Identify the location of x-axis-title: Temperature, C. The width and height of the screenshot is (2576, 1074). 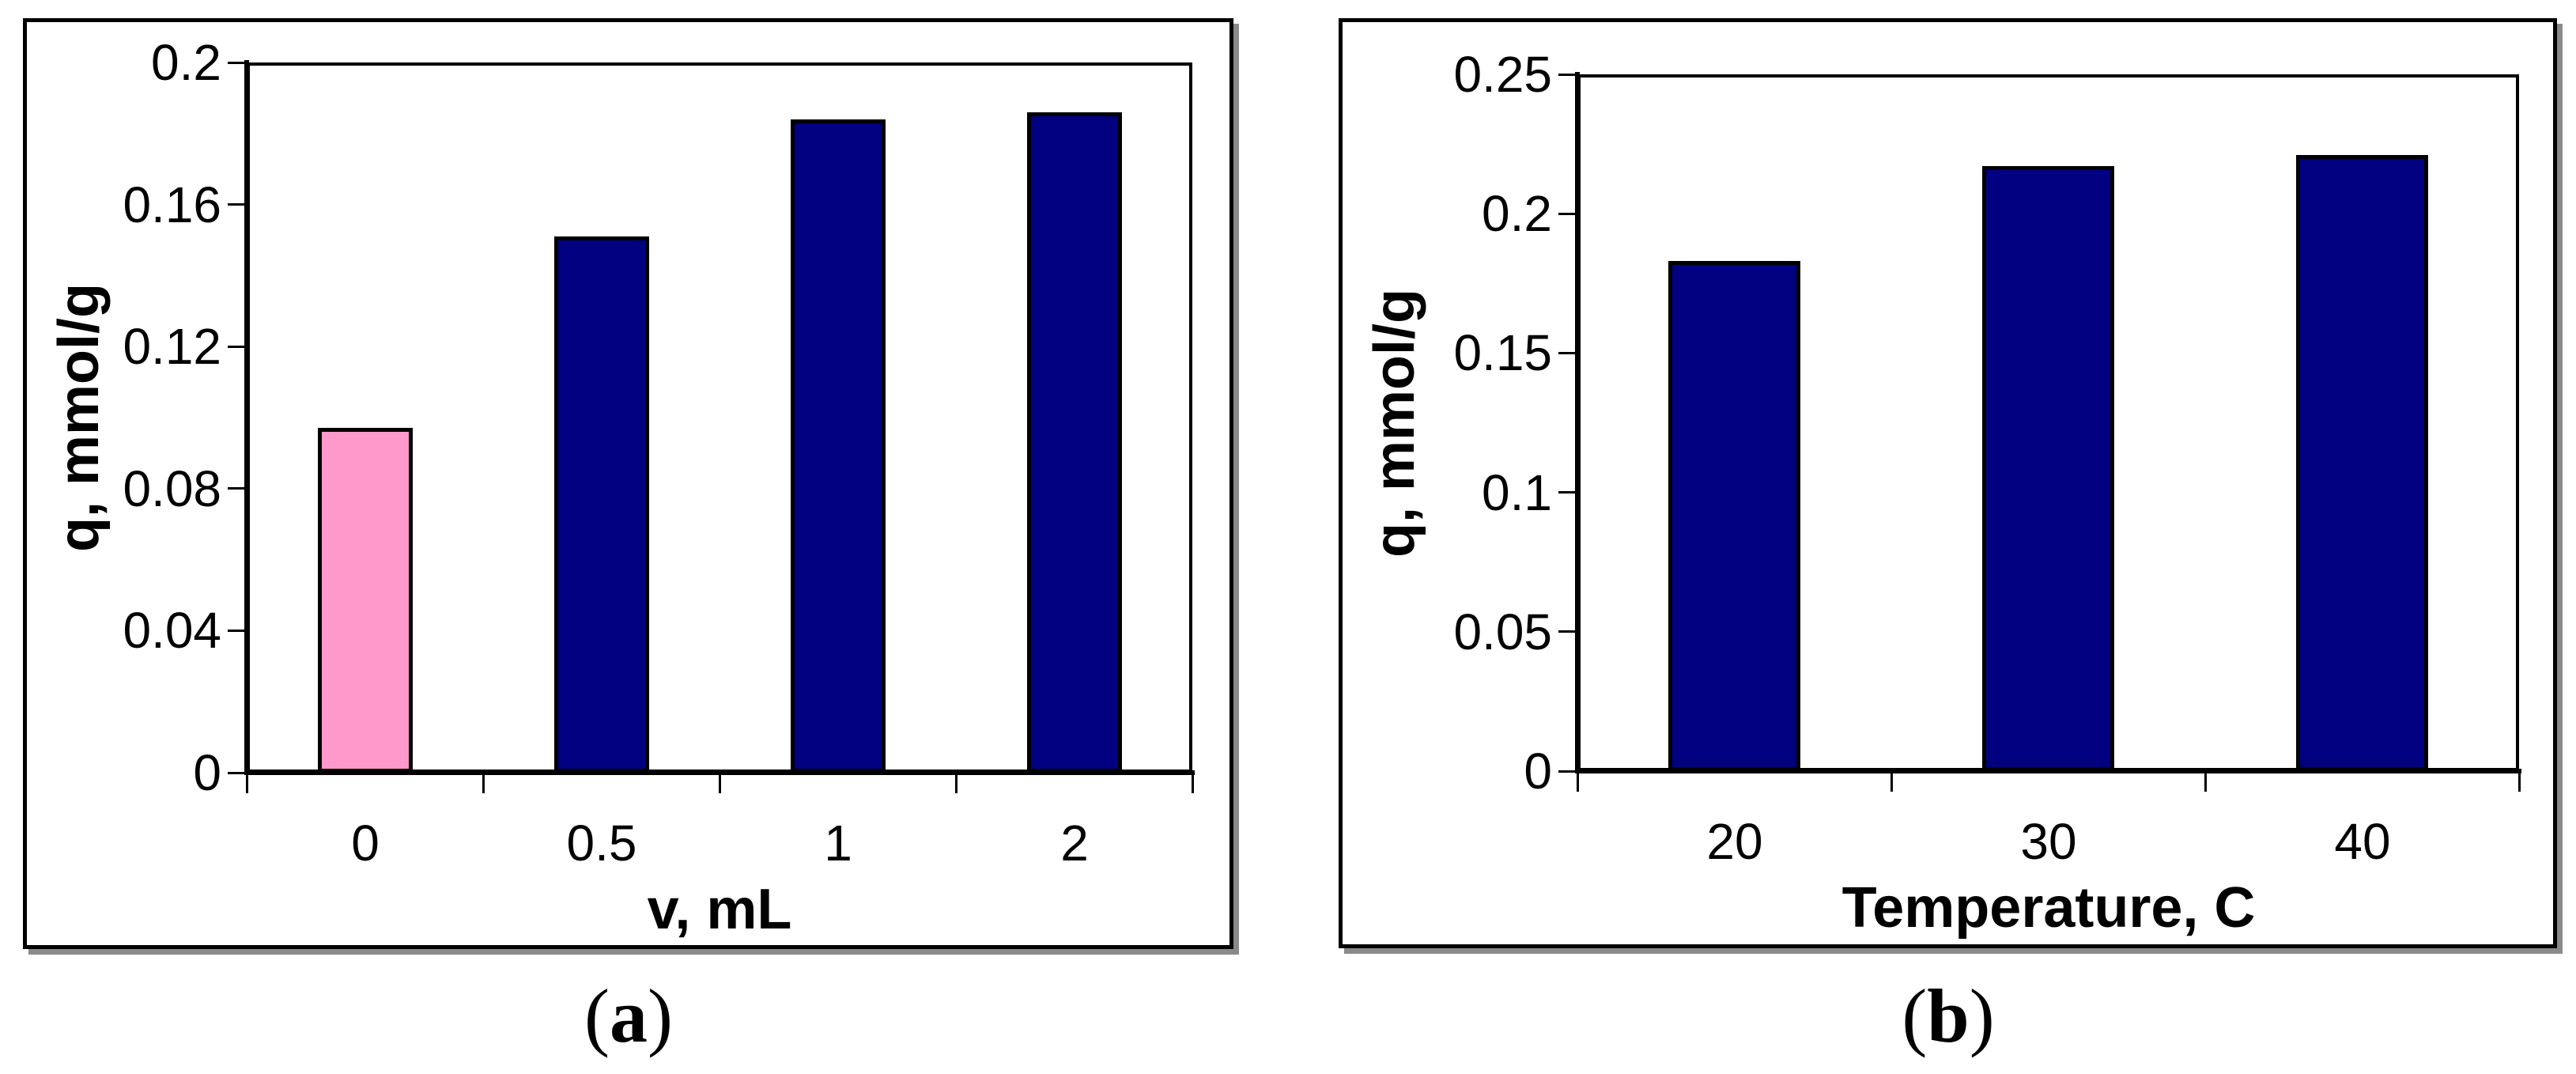
(2048, 908).